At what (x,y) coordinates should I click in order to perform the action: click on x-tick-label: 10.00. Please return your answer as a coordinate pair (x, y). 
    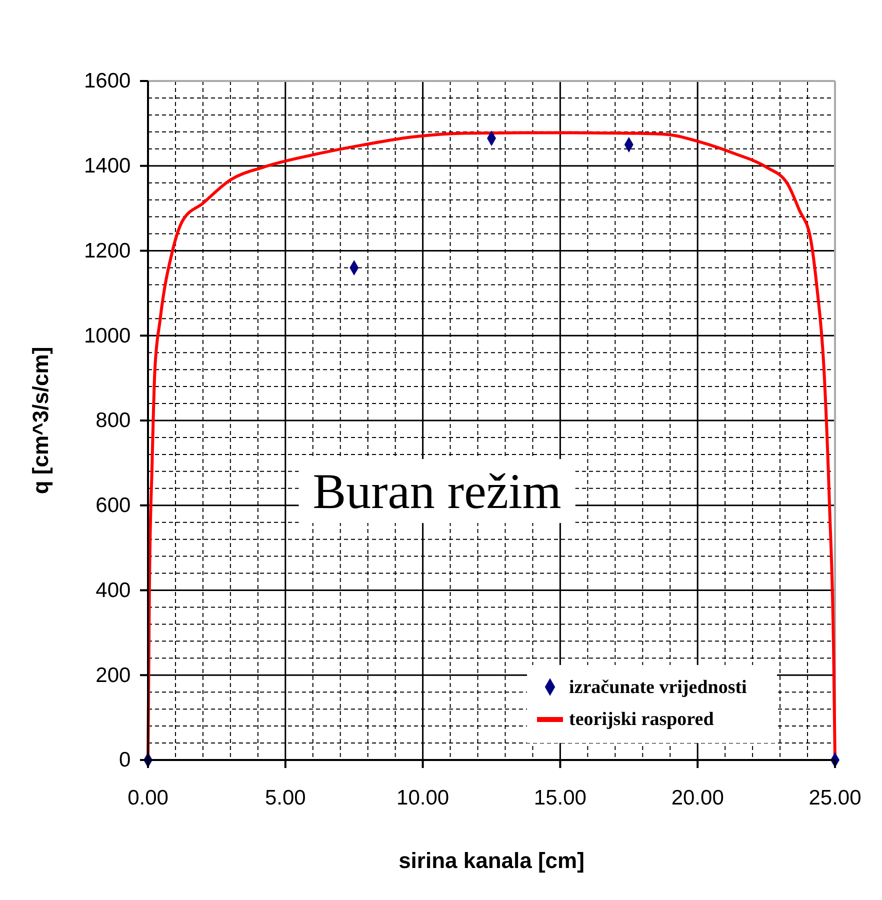
    Looking at the image, I should click on (423, 798).